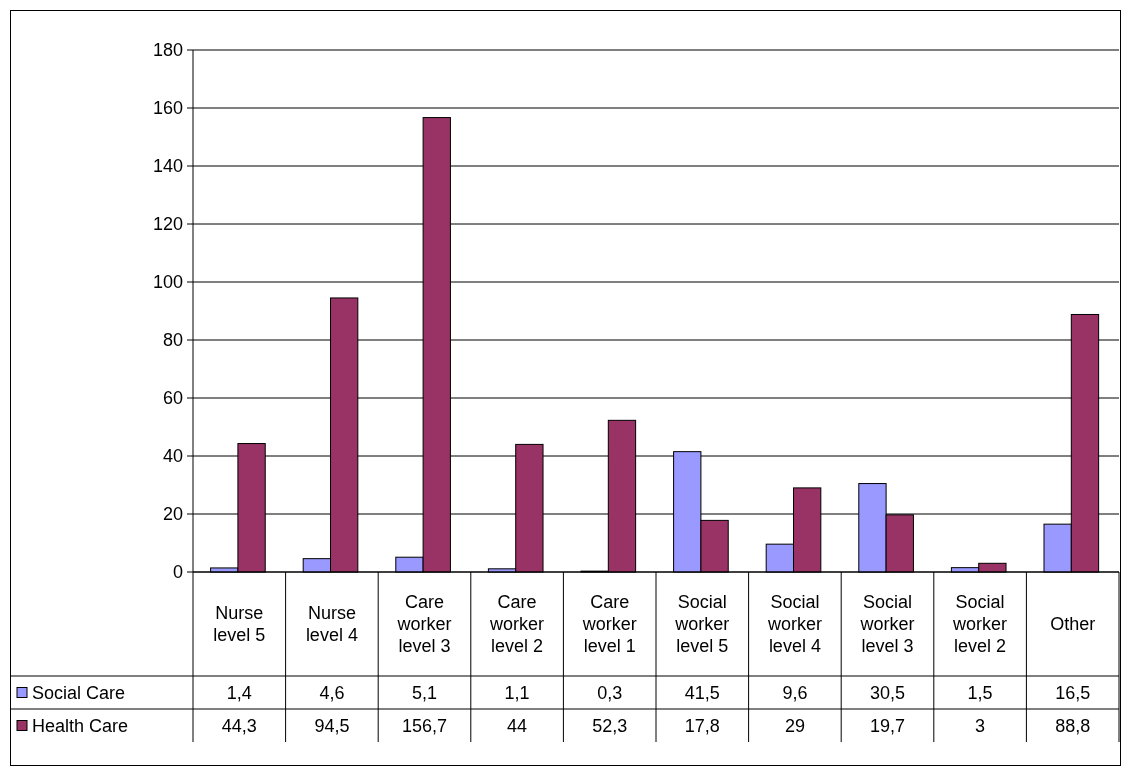 The width and height of the screenshot is (1127, 773). What do you see at coordinates (239, 624) in the screenshot?
I see `x-tick-label: Nurse level 5` at bounding box center [239, 624].